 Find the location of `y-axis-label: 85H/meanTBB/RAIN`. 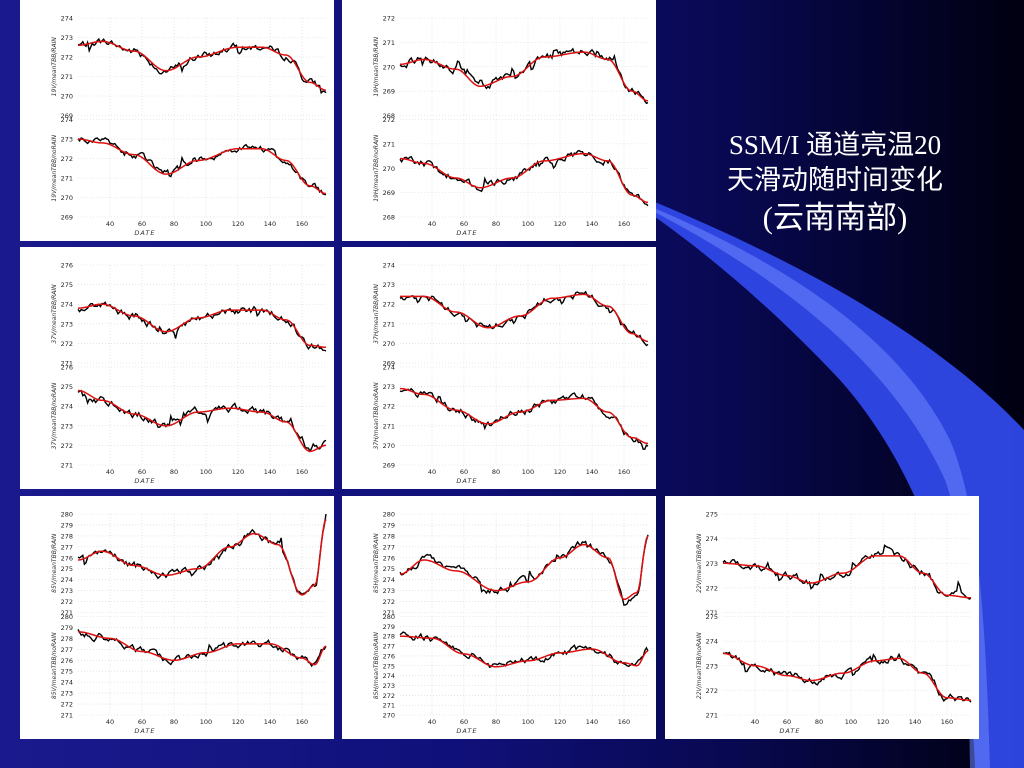

y-axis-label: 85H/meanTBB/RAIN is located at coordinates (376, 563).